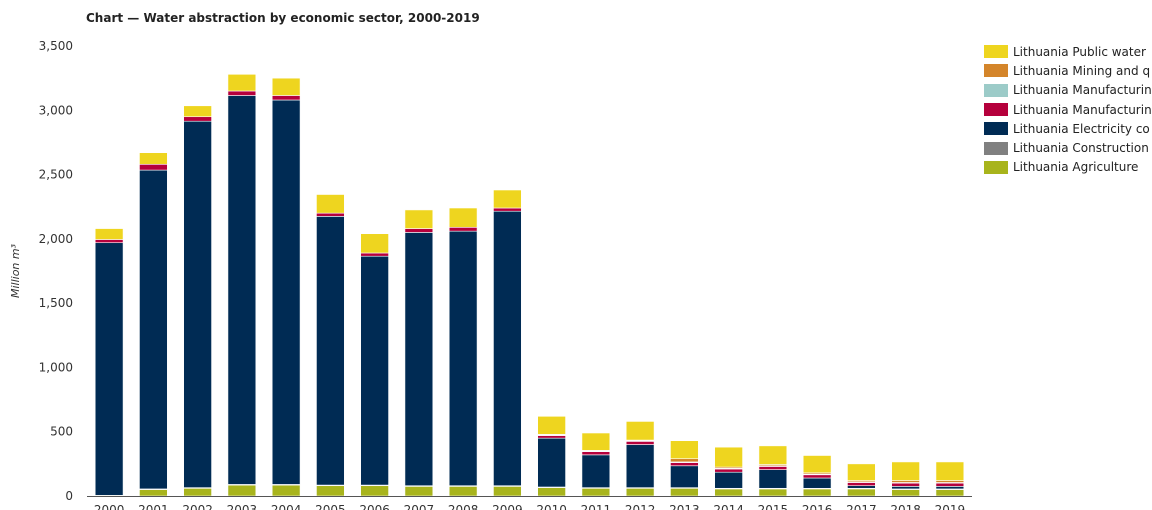 This screenshot has width=1152, height=510. What do you see at coordinates (640, 506) in the screenshot?
I see `x-tick-label: 2012` at bounding box center [640, 506].